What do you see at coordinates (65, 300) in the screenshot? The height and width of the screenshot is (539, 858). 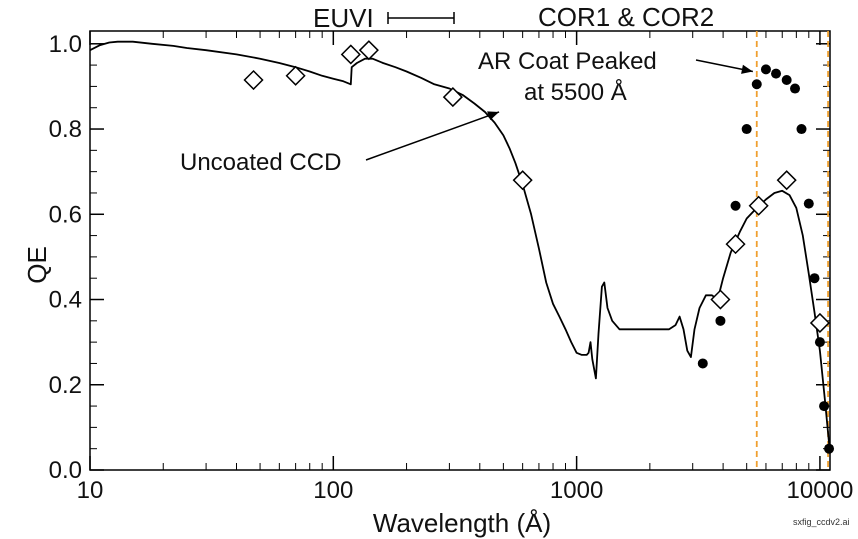 I see `y-tick-label: 0.4` at bounding box center [65, 300].